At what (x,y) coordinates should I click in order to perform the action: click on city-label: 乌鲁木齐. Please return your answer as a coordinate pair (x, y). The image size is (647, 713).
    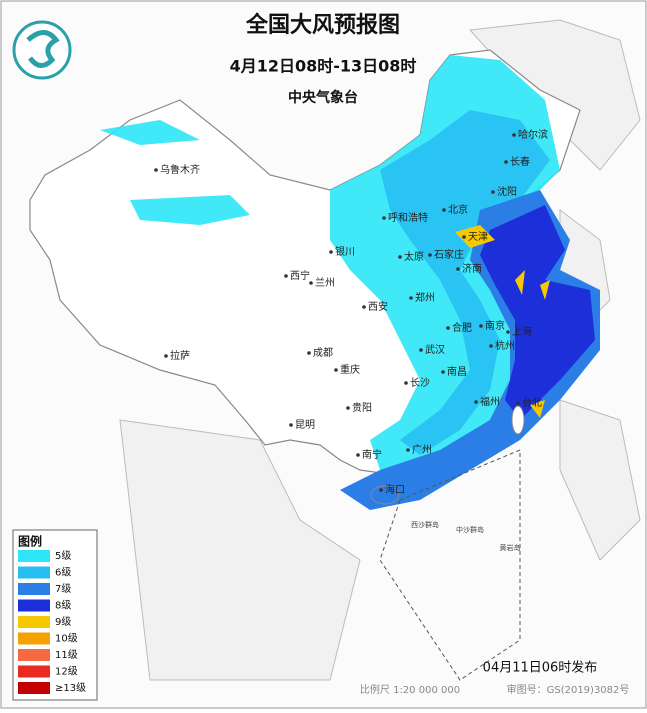
    Looking at the image, I should click on (180, 169).